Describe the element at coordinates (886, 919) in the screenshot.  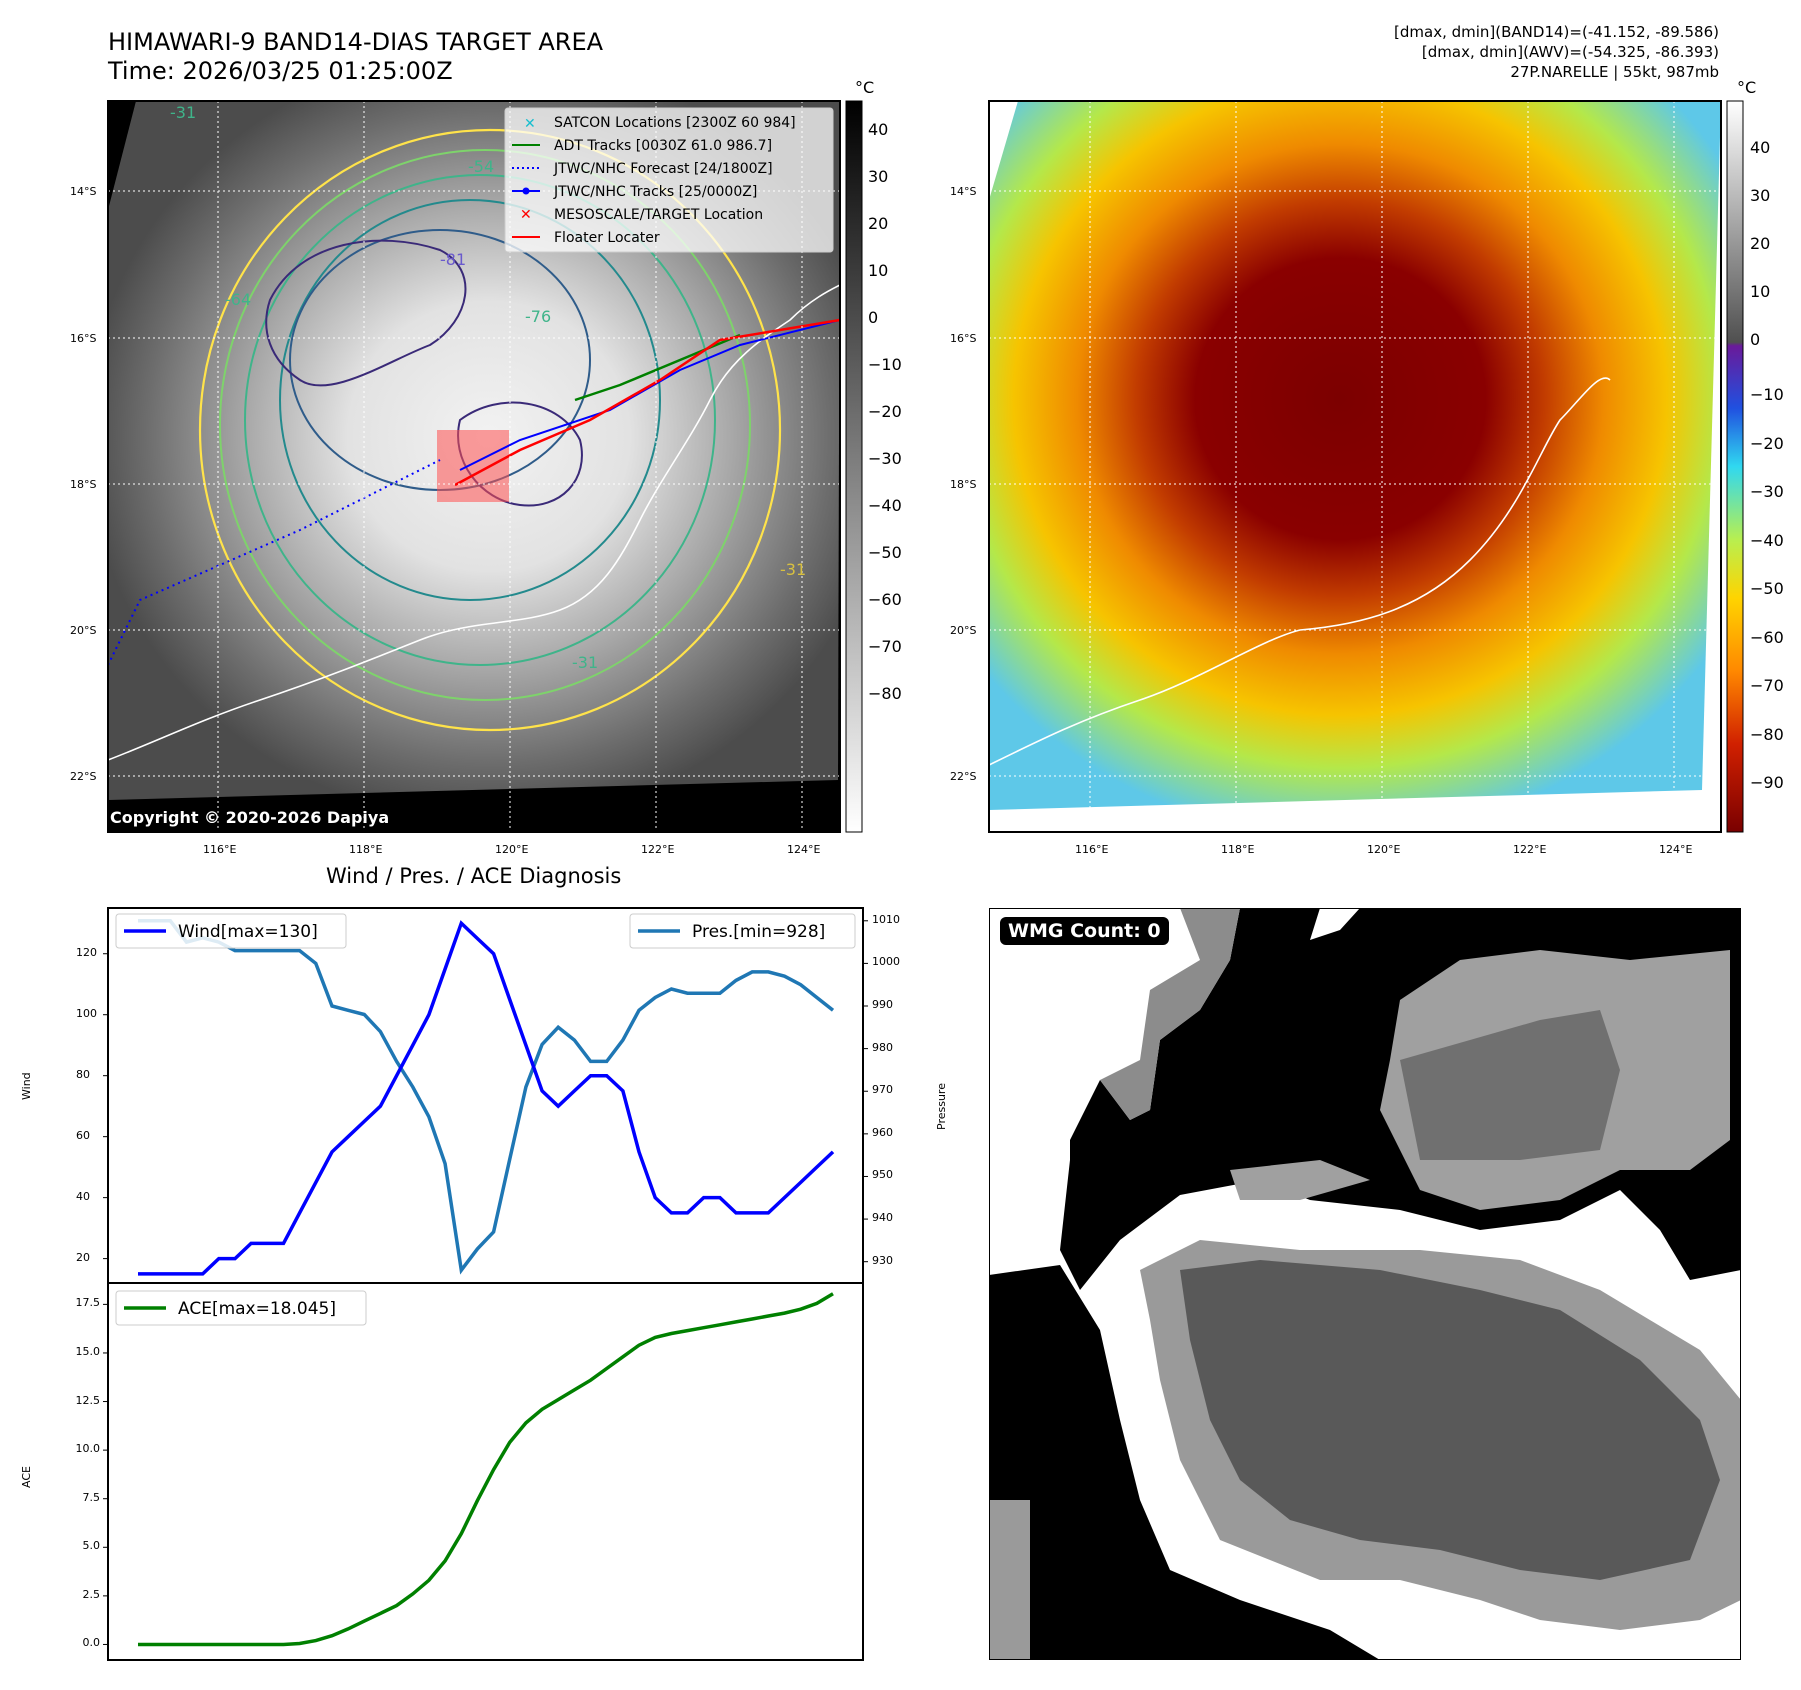
I see `pressure-tick-label: 1010` at that location.